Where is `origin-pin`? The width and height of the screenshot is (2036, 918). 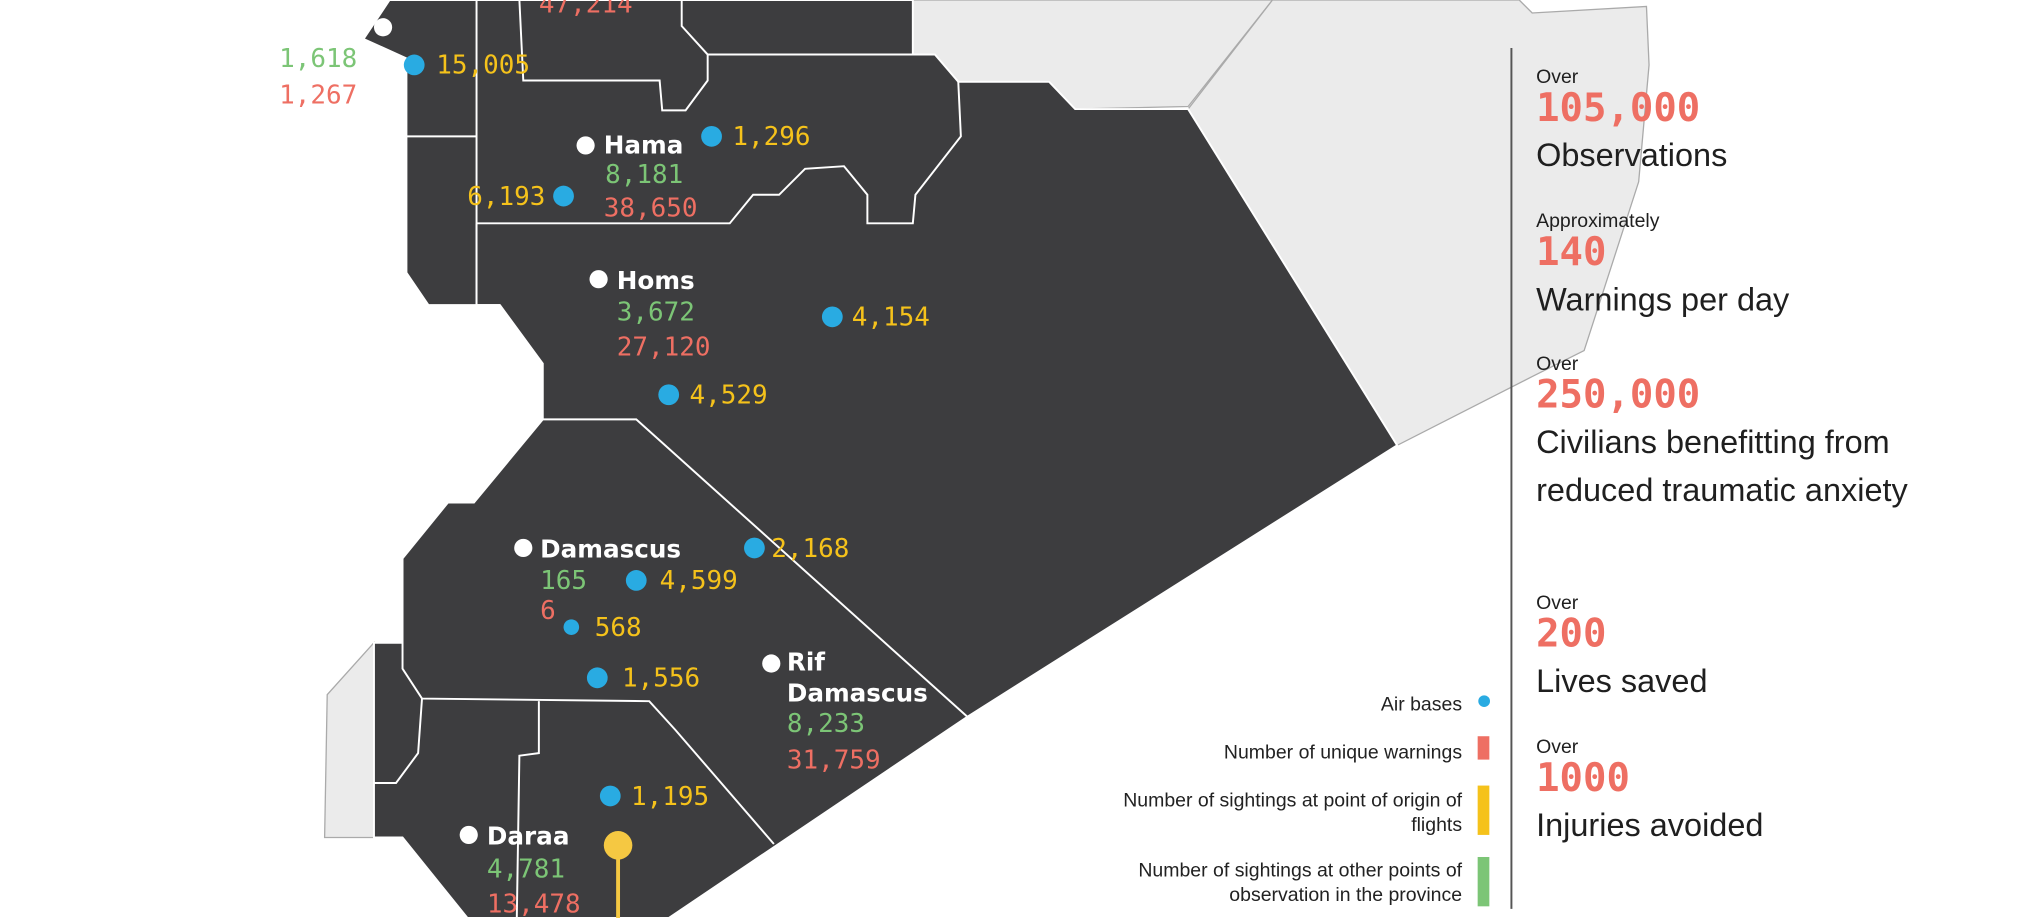
origin-pin is located at coordinates (618, 845).